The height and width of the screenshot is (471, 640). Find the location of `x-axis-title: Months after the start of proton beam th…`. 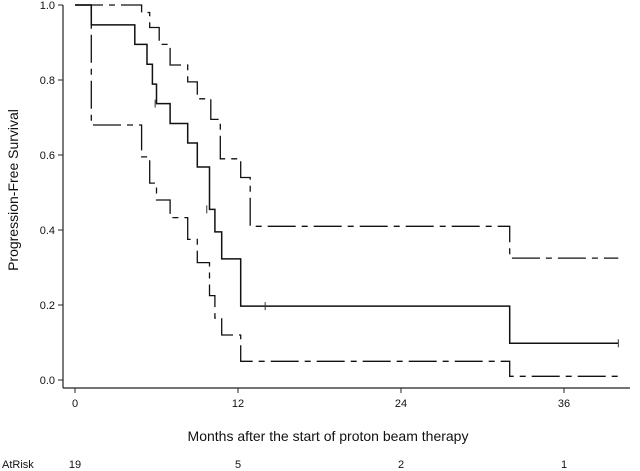

x-axis-title: Months after the start of proton beam th… is located at coordinates (328, 436).